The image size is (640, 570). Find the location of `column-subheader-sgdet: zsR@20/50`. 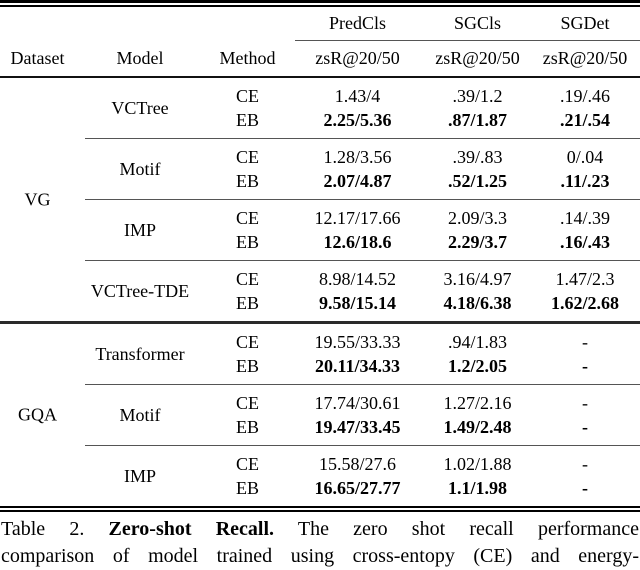

column-subheader-sgdet: zsR@20/50 is located at coordinates (585, 58).